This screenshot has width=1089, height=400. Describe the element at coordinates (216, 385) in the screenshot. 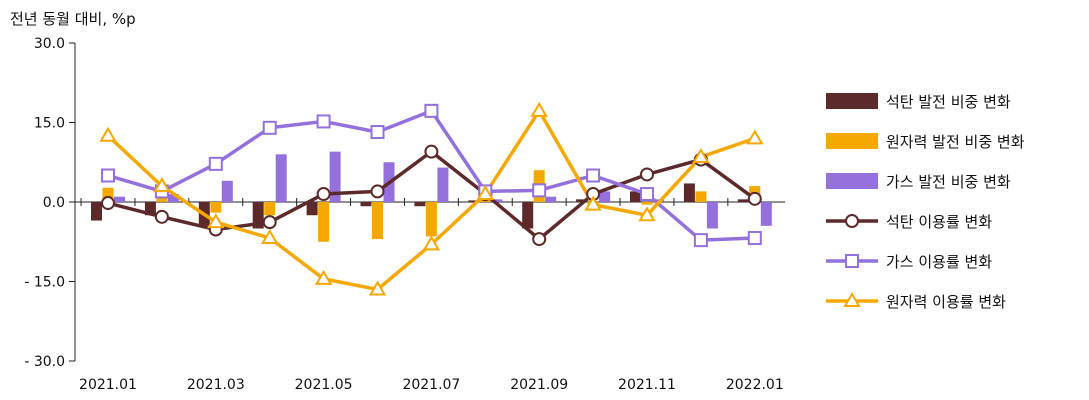

I see `x-tick-label: 2021.03` at that location.